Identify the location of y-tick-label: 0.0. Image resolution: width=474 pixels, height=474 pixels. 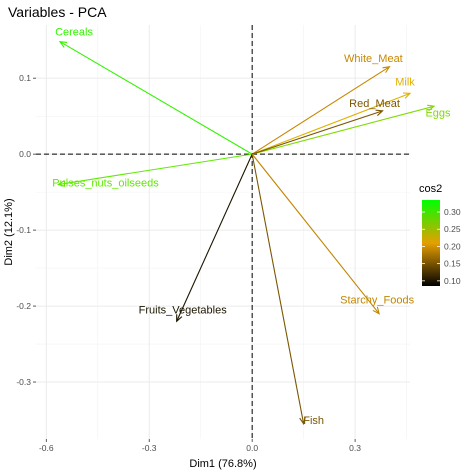
(25, 154).